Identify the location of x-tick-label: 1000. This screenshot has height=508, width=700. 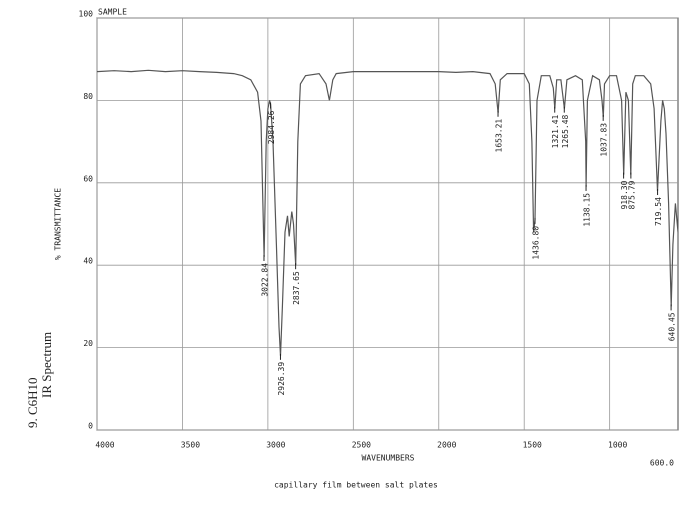
(617, 445).